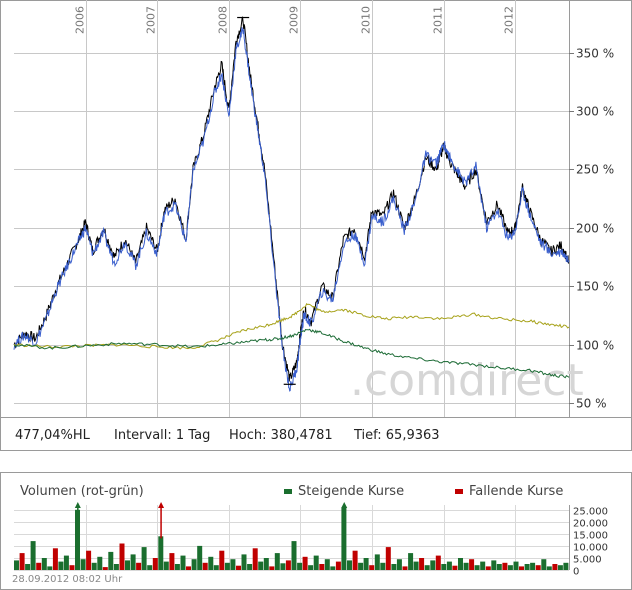 The width and height of the screenshot is (632, 590). I want to click on volume-title: Volumen (rot-grün), so click(82, 491).